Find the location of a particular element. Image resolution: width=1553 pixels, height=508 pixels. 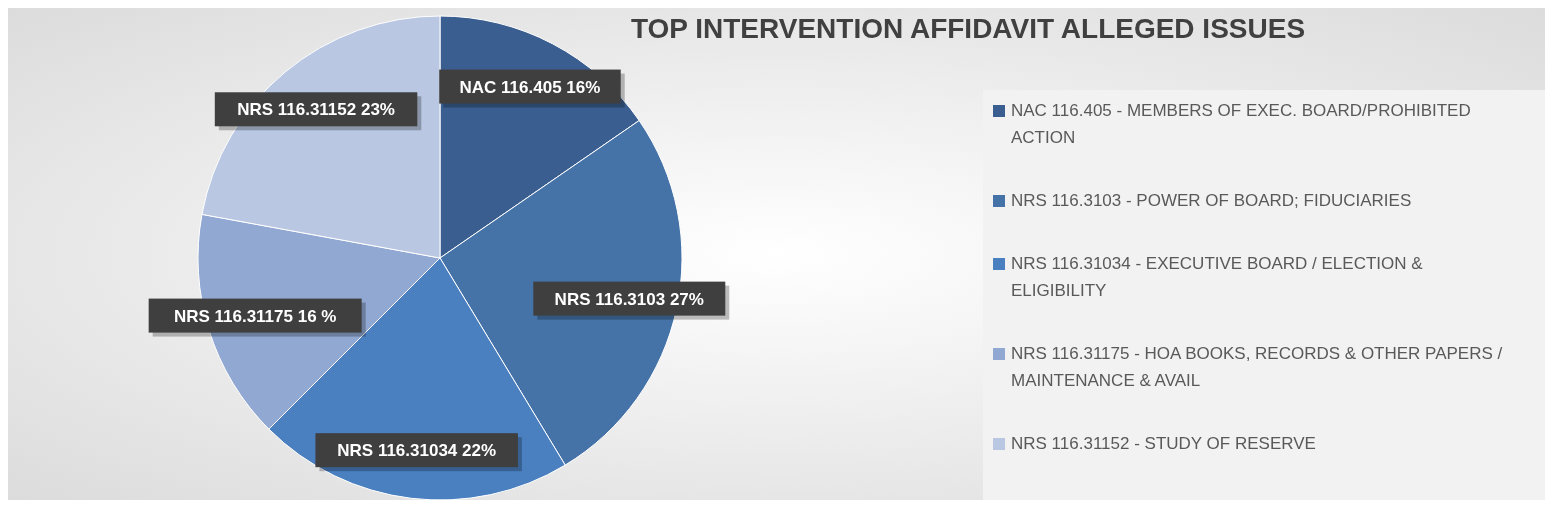

legend-label: NRS 116.31175 - HOA BOOKS, RECORDS & OTHER PAPERS / MAINTENANCE & AVAIL is located at coordinates (1257, 367).